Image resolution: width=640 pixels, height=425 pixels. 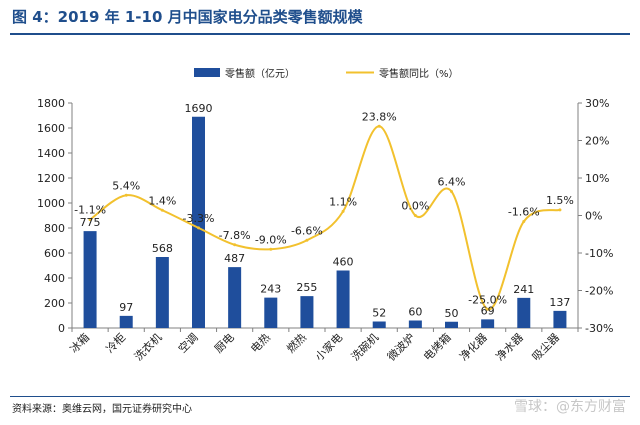 I want to click on source-divider, so click(x=320, y=396).